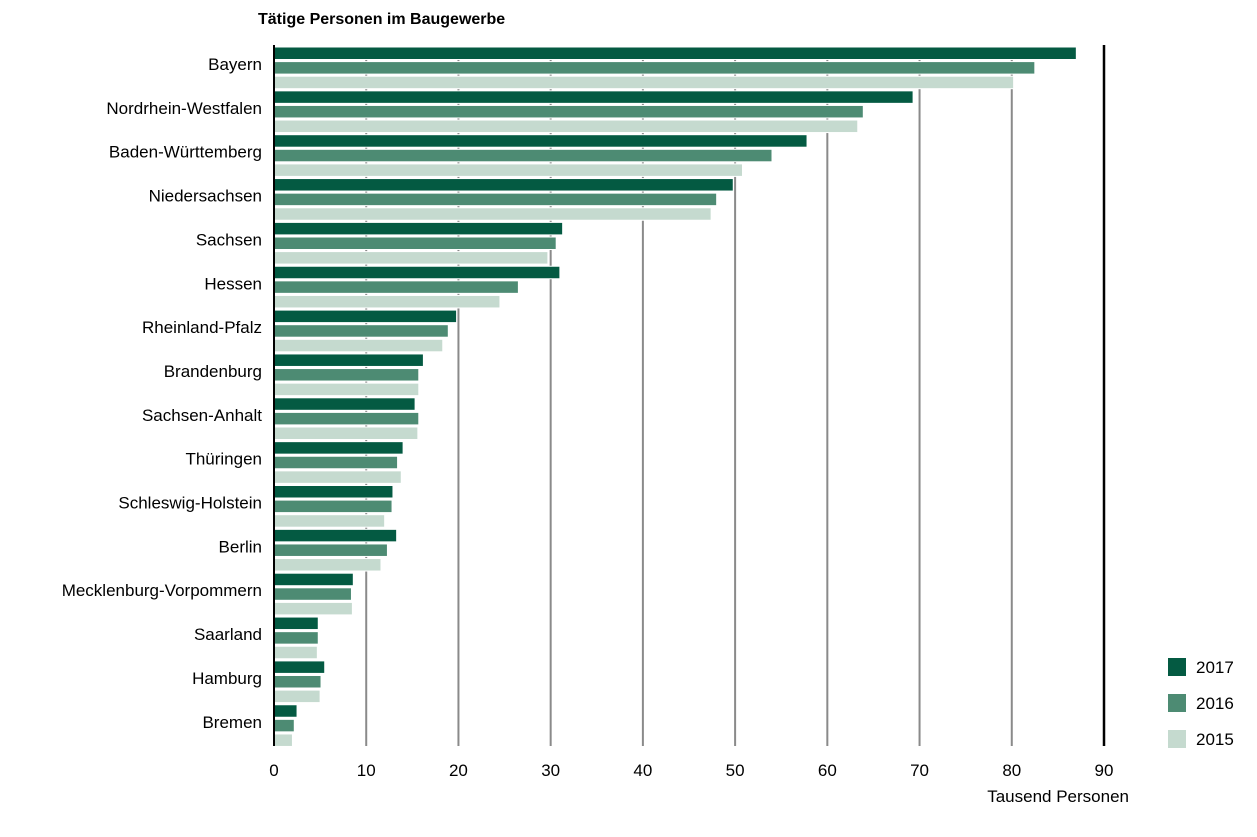  Describe the element at coordinates (1104, 770) in the screenshot. I see `tick-label: 90` at that location.